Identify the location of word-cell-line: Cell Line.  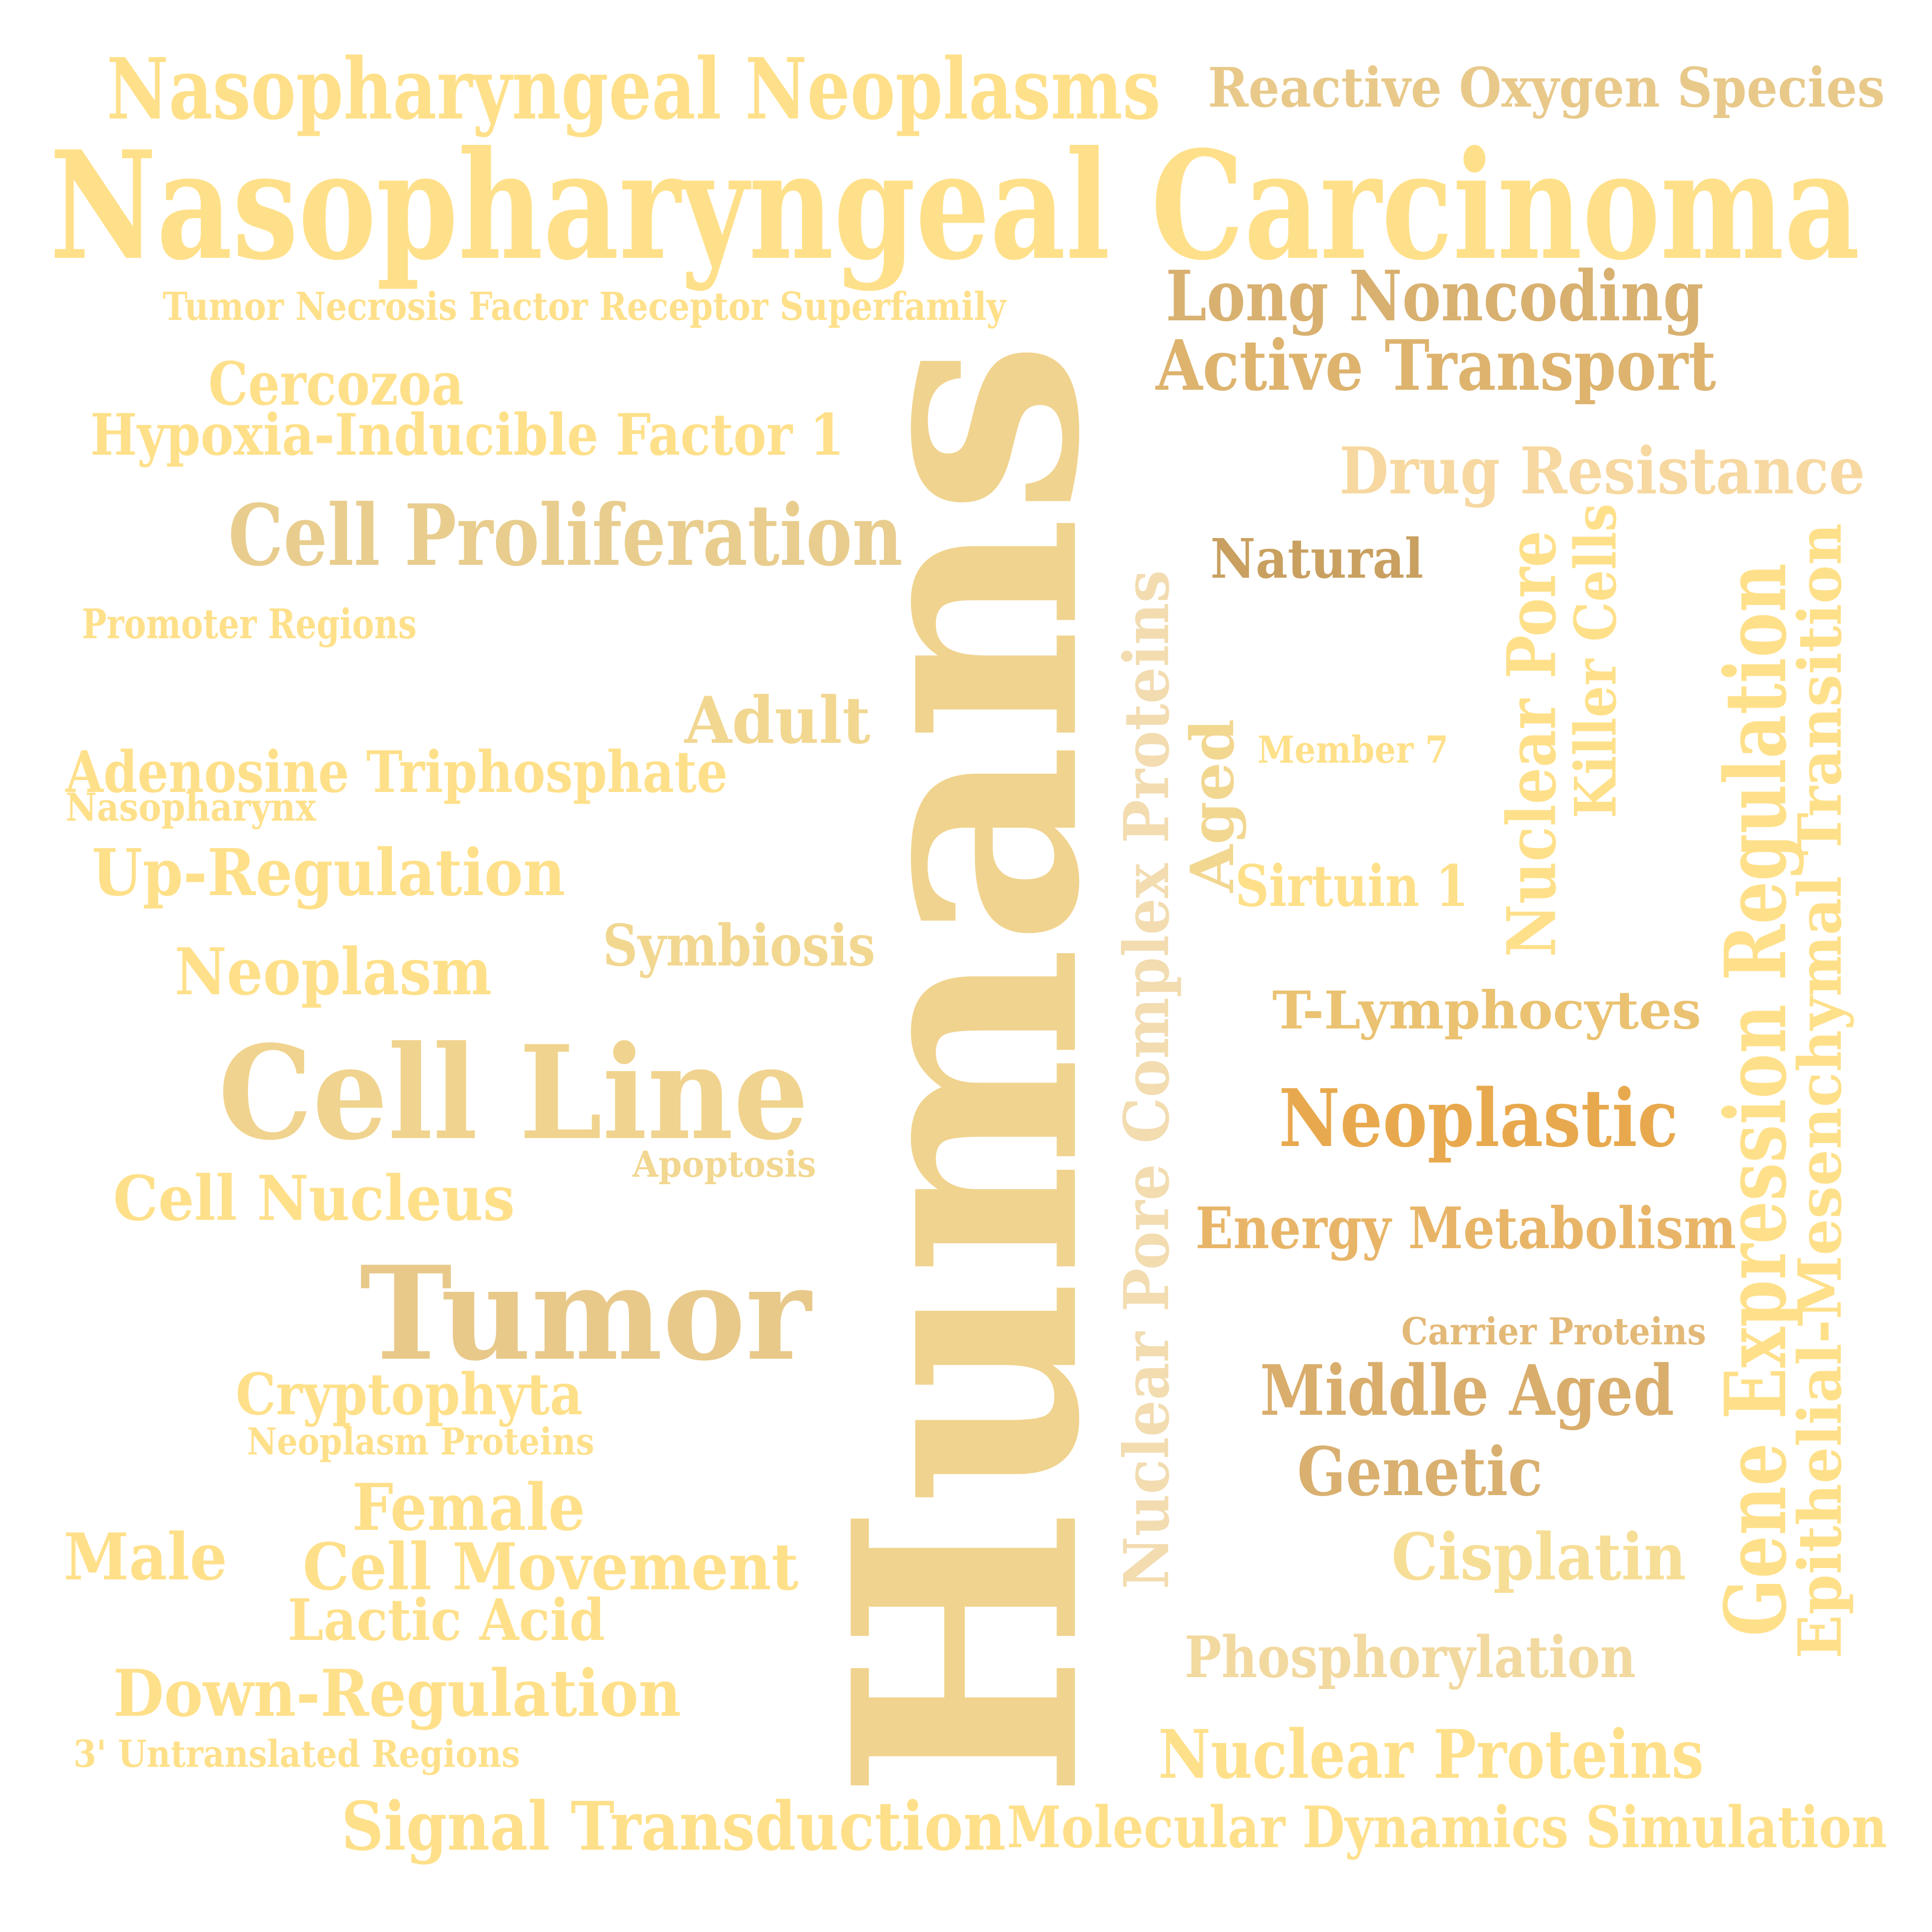
(513, 1093).